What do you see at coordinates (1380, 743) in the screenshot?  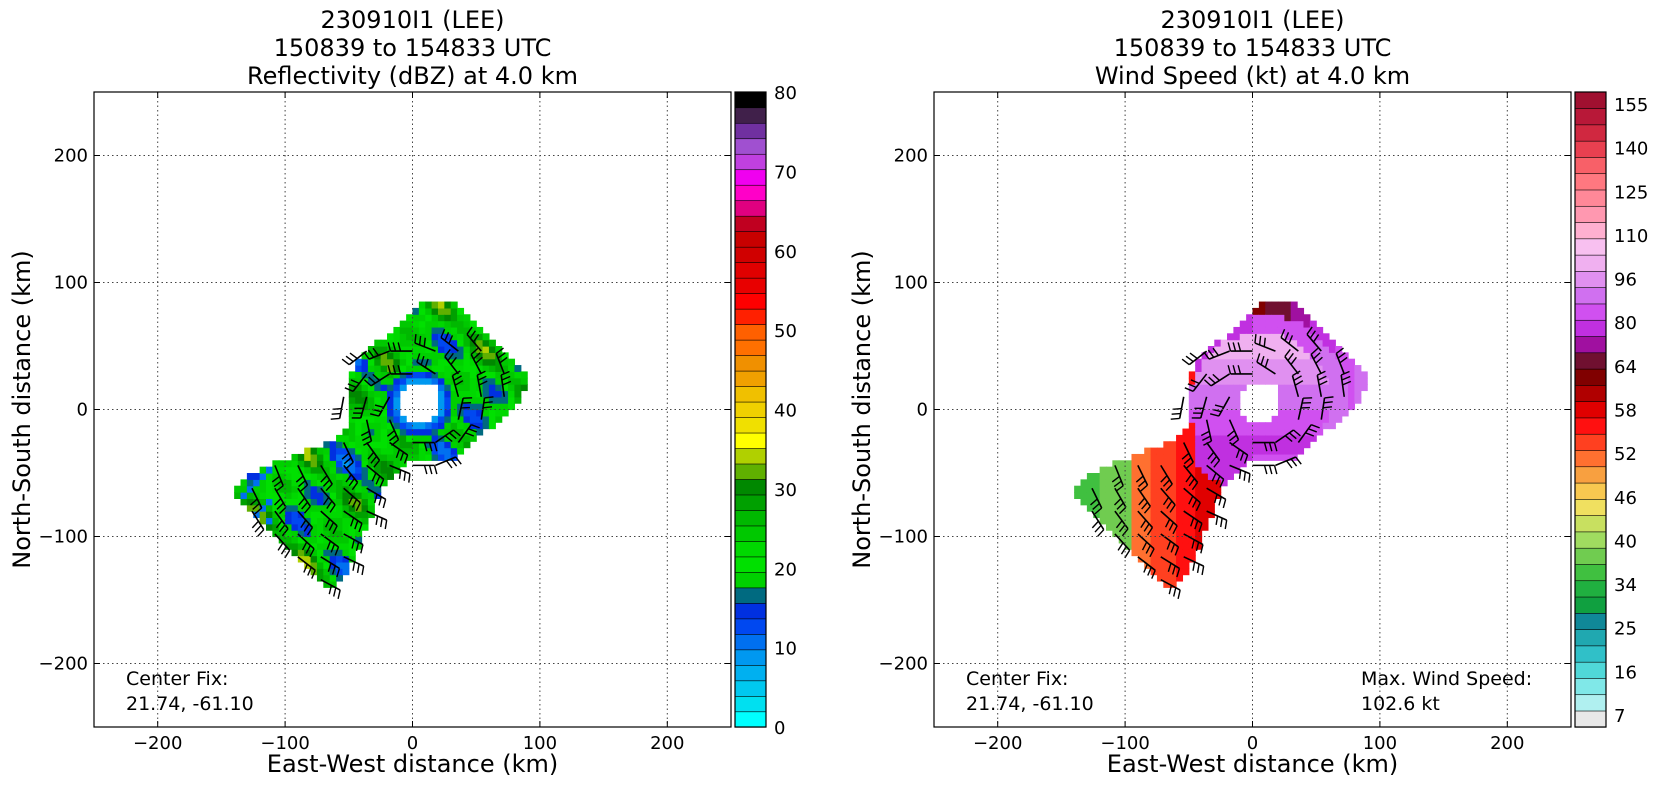 I see `x-tick-label: 100` at bounding box center [1380, 743].